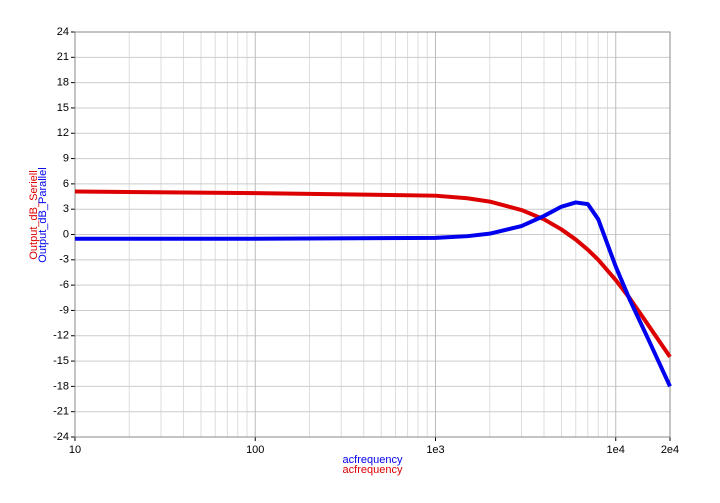 The image size is (720, 503). I want to click on y-tick-label: -15, so click(61, 361).